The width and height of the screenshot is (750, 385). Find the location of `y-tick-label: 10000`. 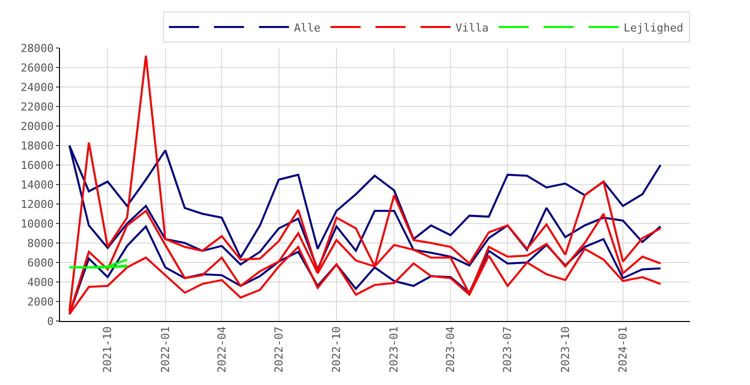

y-tick-label: 10000 is located at coordinates (37, 223).